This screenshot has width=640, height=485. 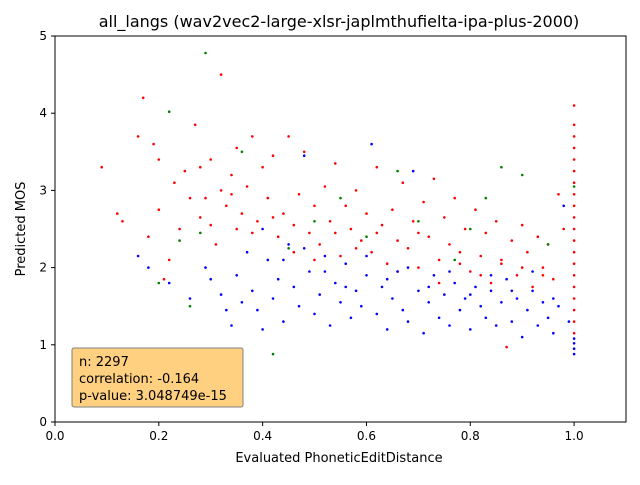 What do you see at coordinates (153, 396) in the screenshot?
I see `stats-p-value: p-value: 3.048749e-15` at bounding box center [153, 396].